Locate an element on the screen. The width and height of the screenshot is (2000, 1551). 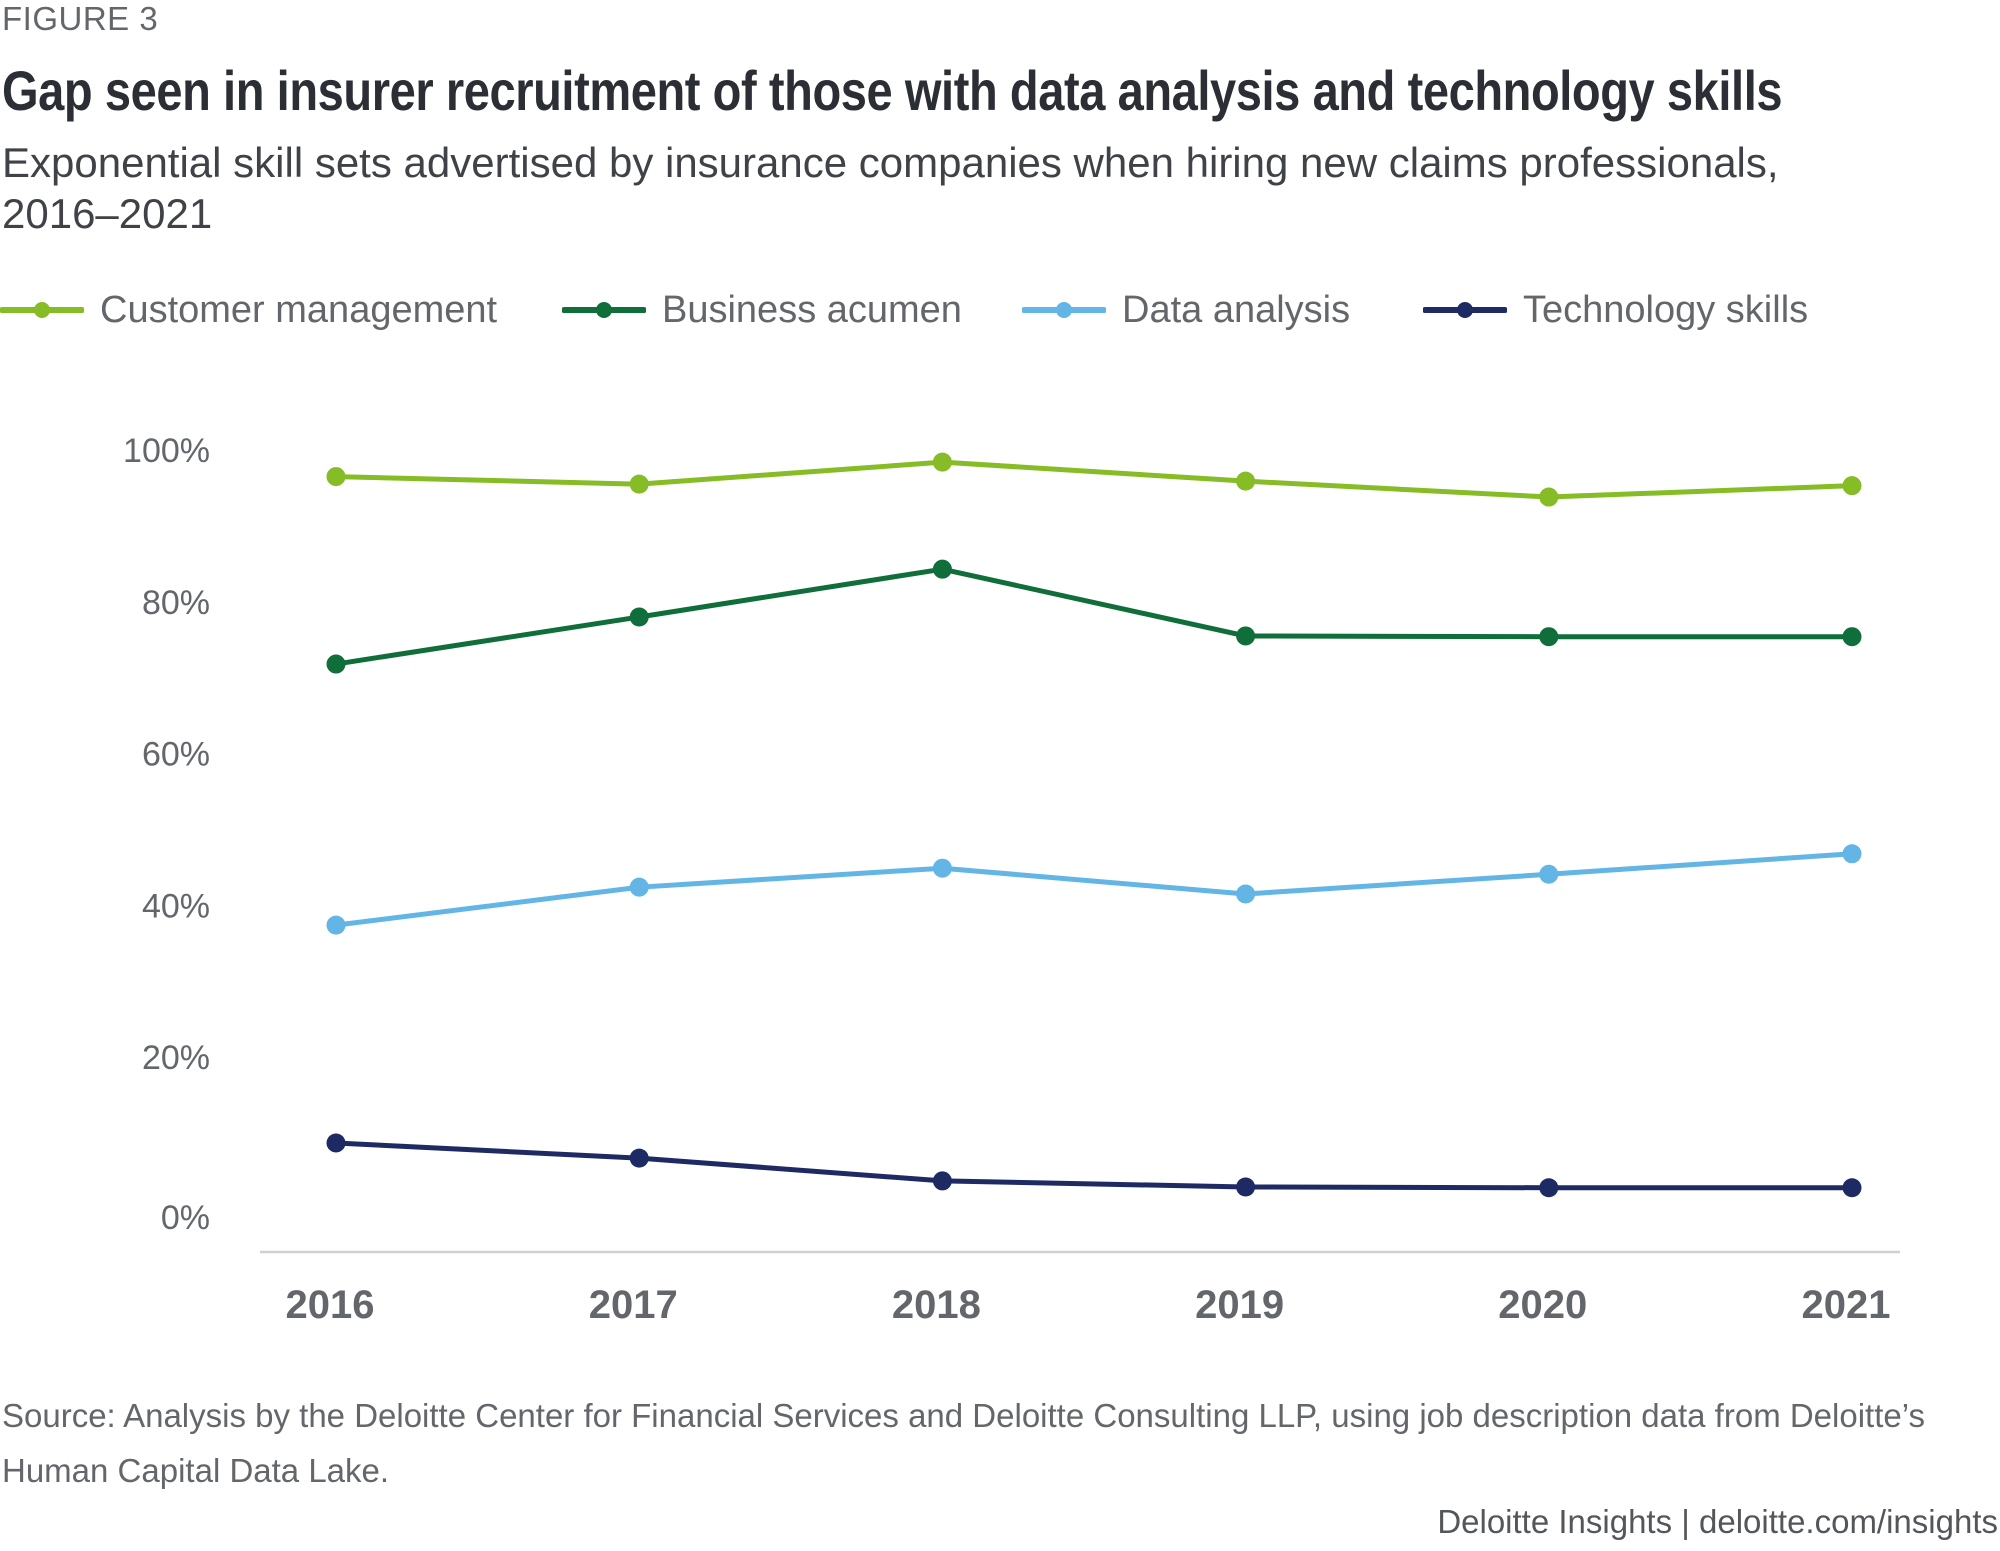
series-line-data-analysis is located at coordinates (1094, 889).